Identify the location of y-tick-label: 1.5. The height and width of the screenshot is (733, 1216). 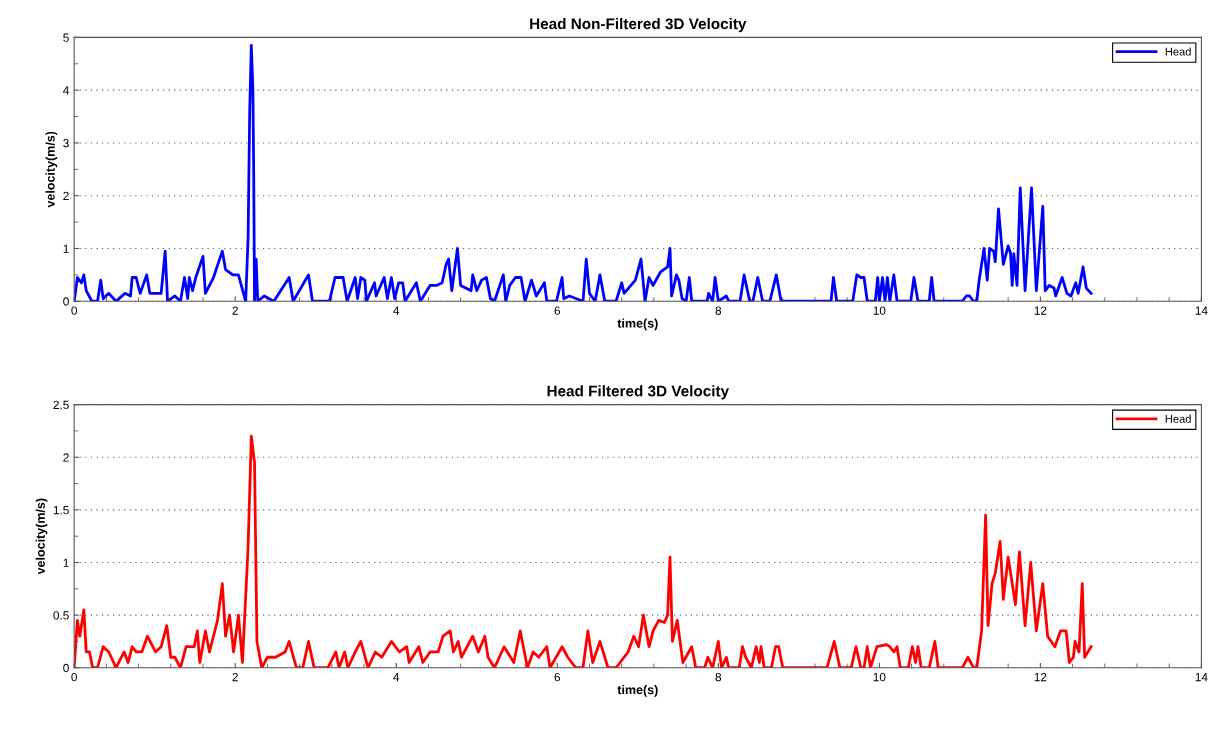
(61, 510).